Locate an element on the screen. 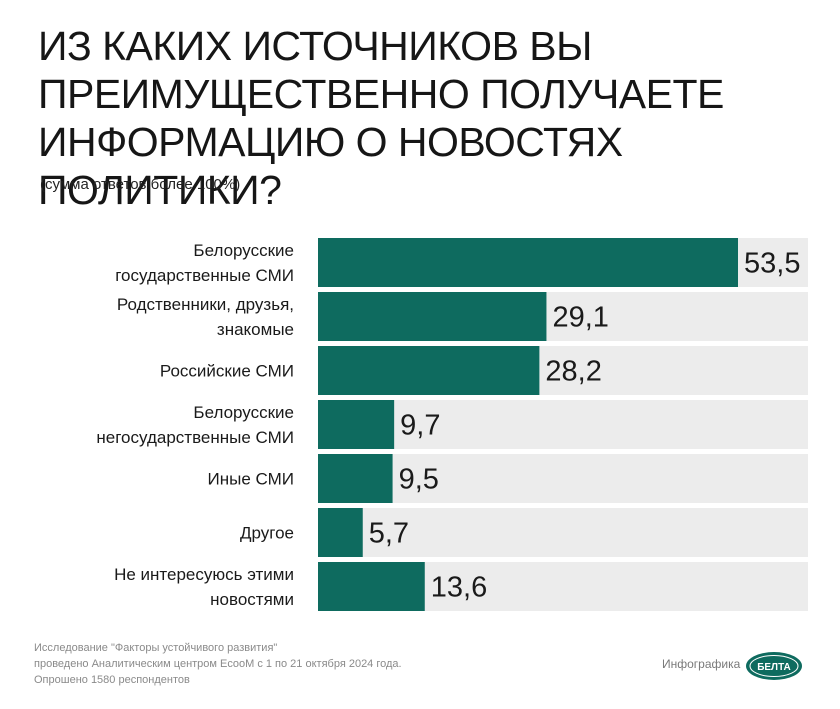 The height and width of the screenshot is (709, 840). title-line: ПРЕИМУЩЕСТВЕННО ПОЛУЧАЕТЕ is located at coordinates (381, 94).